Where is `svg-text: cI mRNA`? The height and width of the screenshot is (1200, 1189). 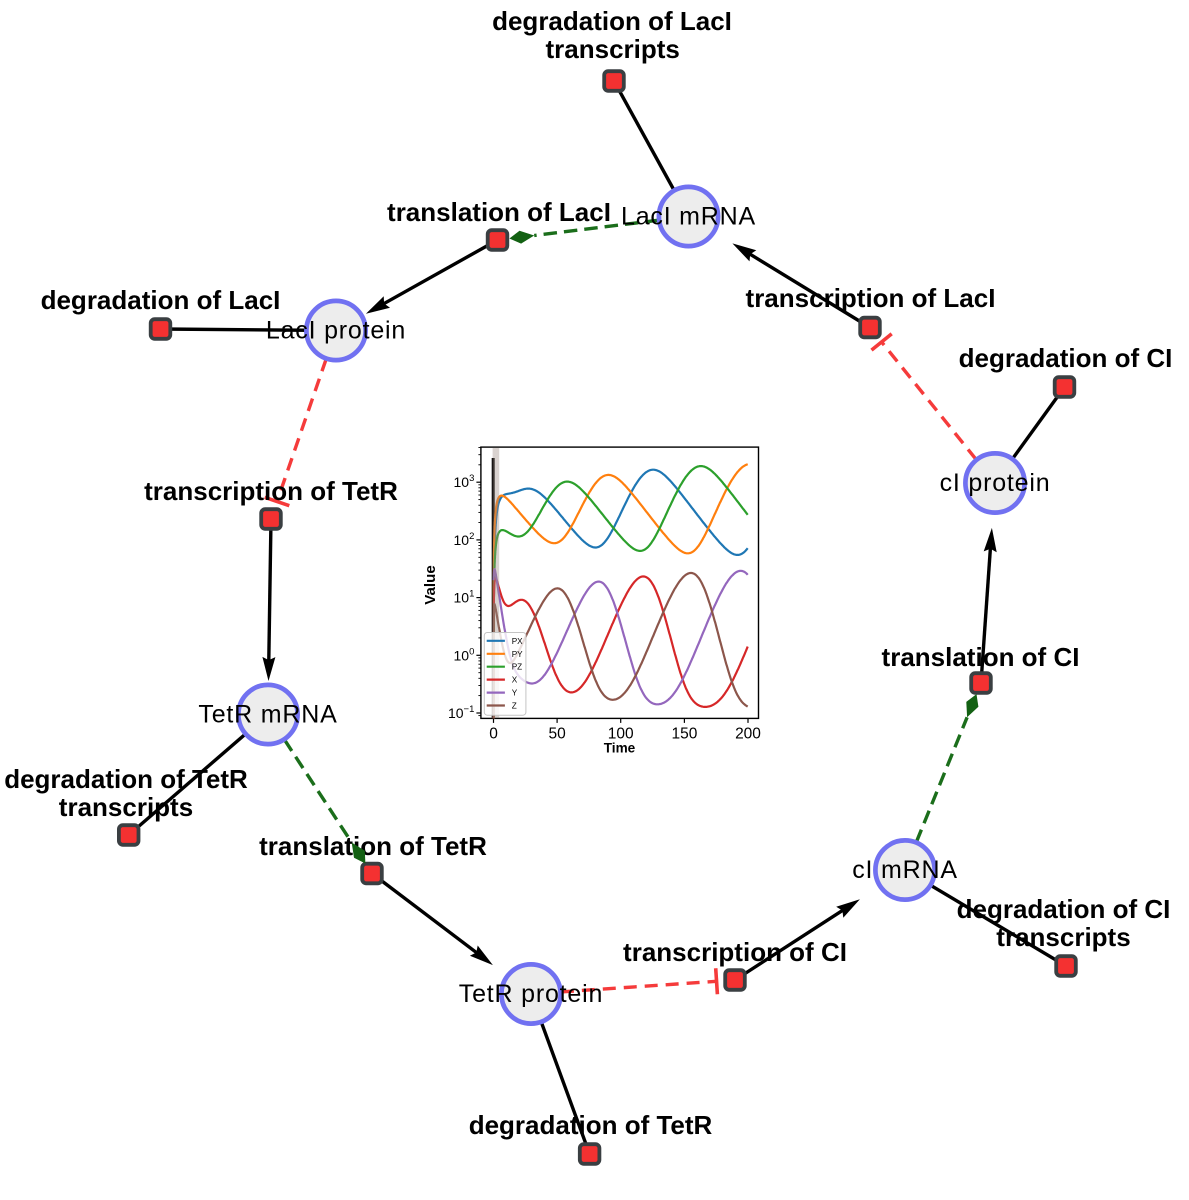
svg-text: cI mRNA is located at coordinates (905, 870).